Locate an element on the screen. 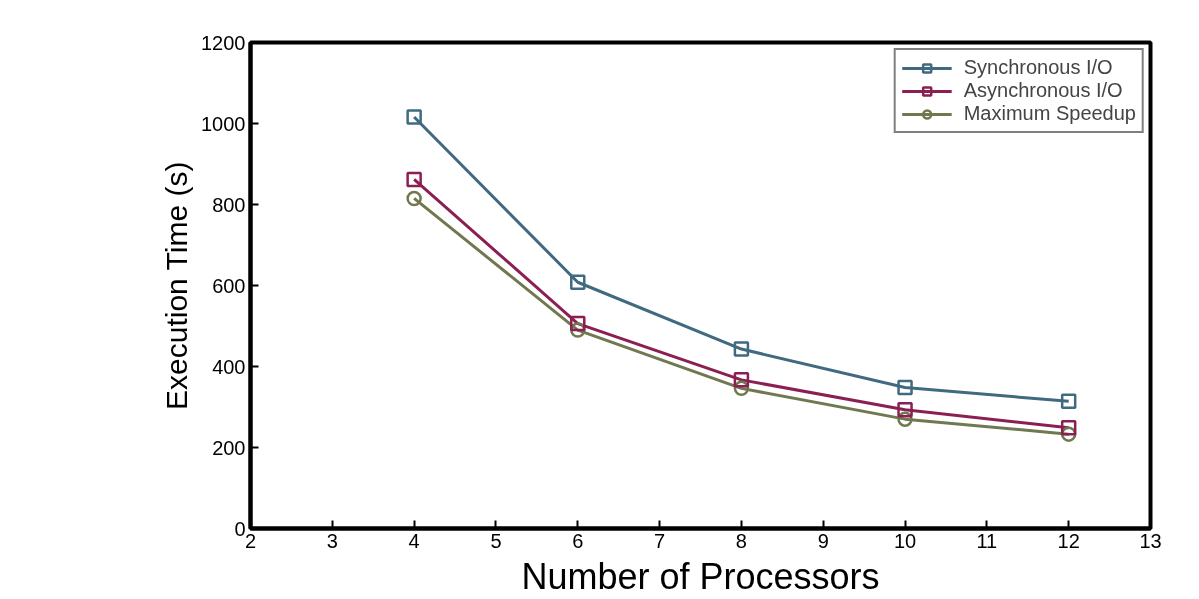 This screenshot has width=1199, height=599. x-tick-label: 12 is located at coordinates (1068, 540).